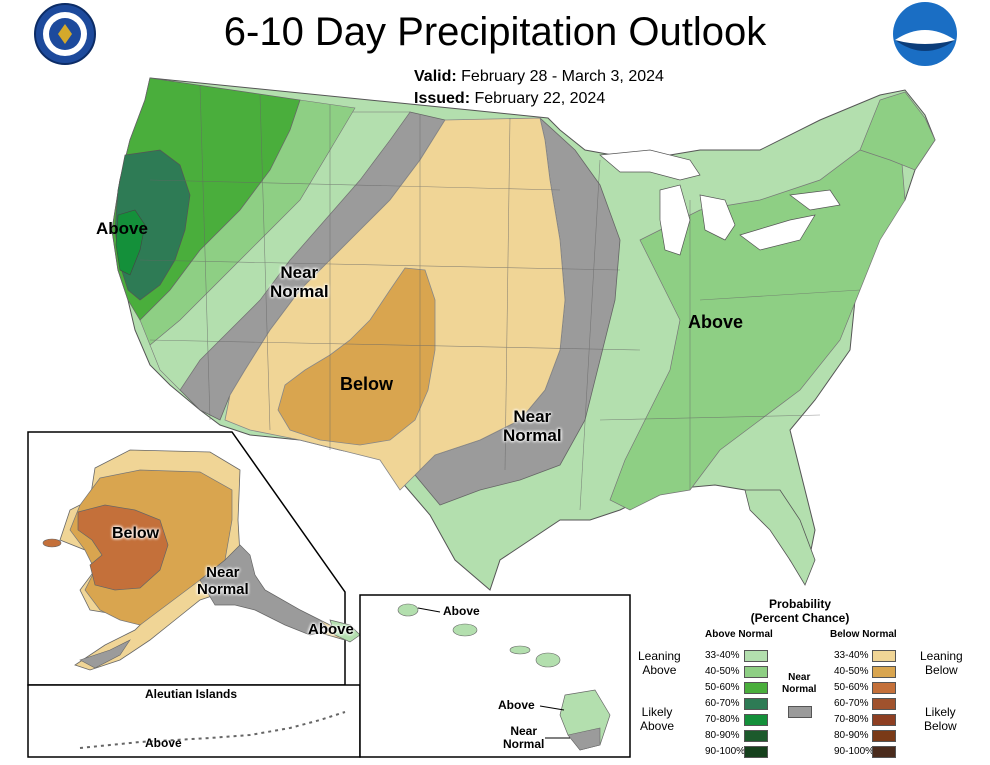 Image resolution: width=990 pixels, height=765 pixels. I want to click on legend-leaning-below: Leaning Below, so click(941, 663).